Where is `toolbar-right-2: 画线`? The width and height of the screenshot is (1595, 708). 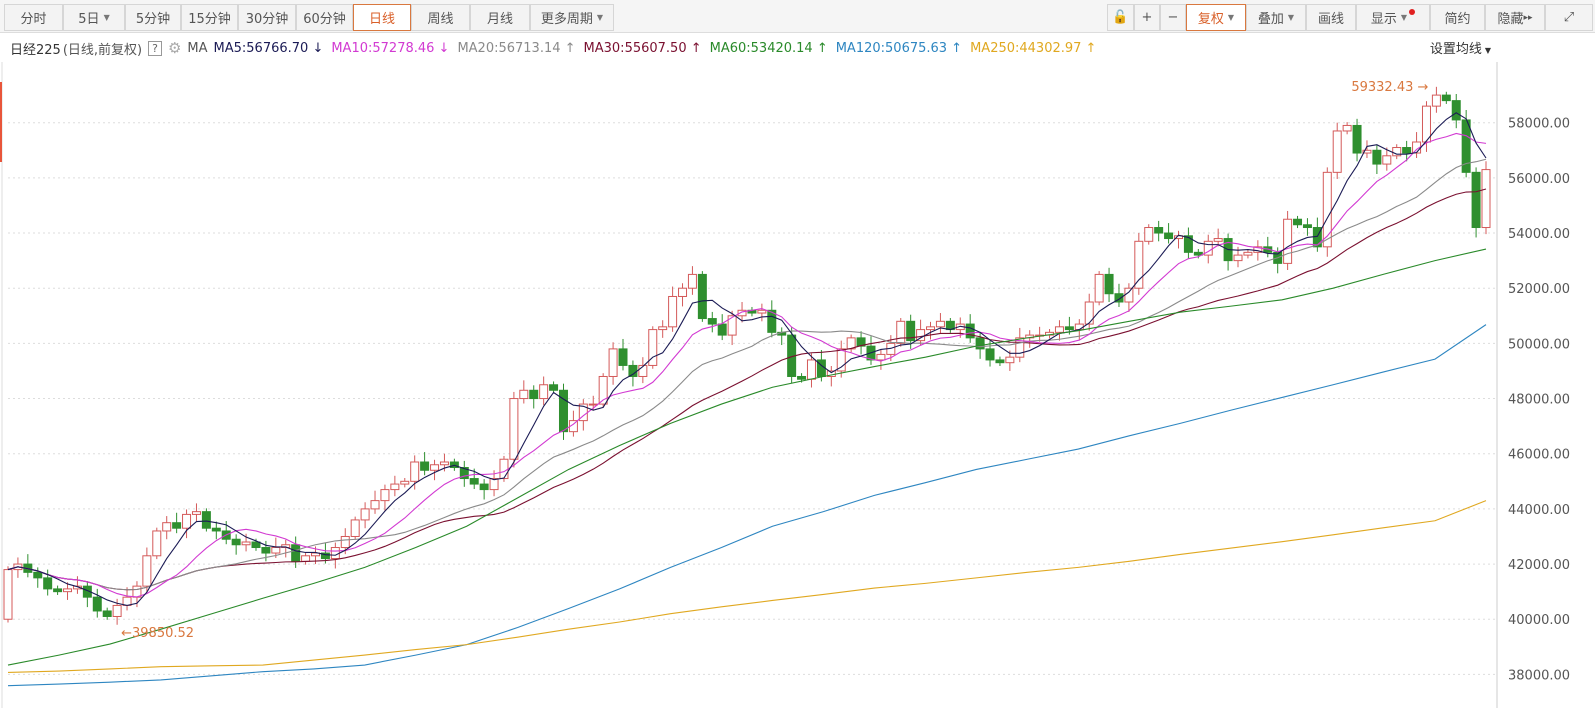
toolbar-right-2: 画线 is located at coordinates (1331, 17).